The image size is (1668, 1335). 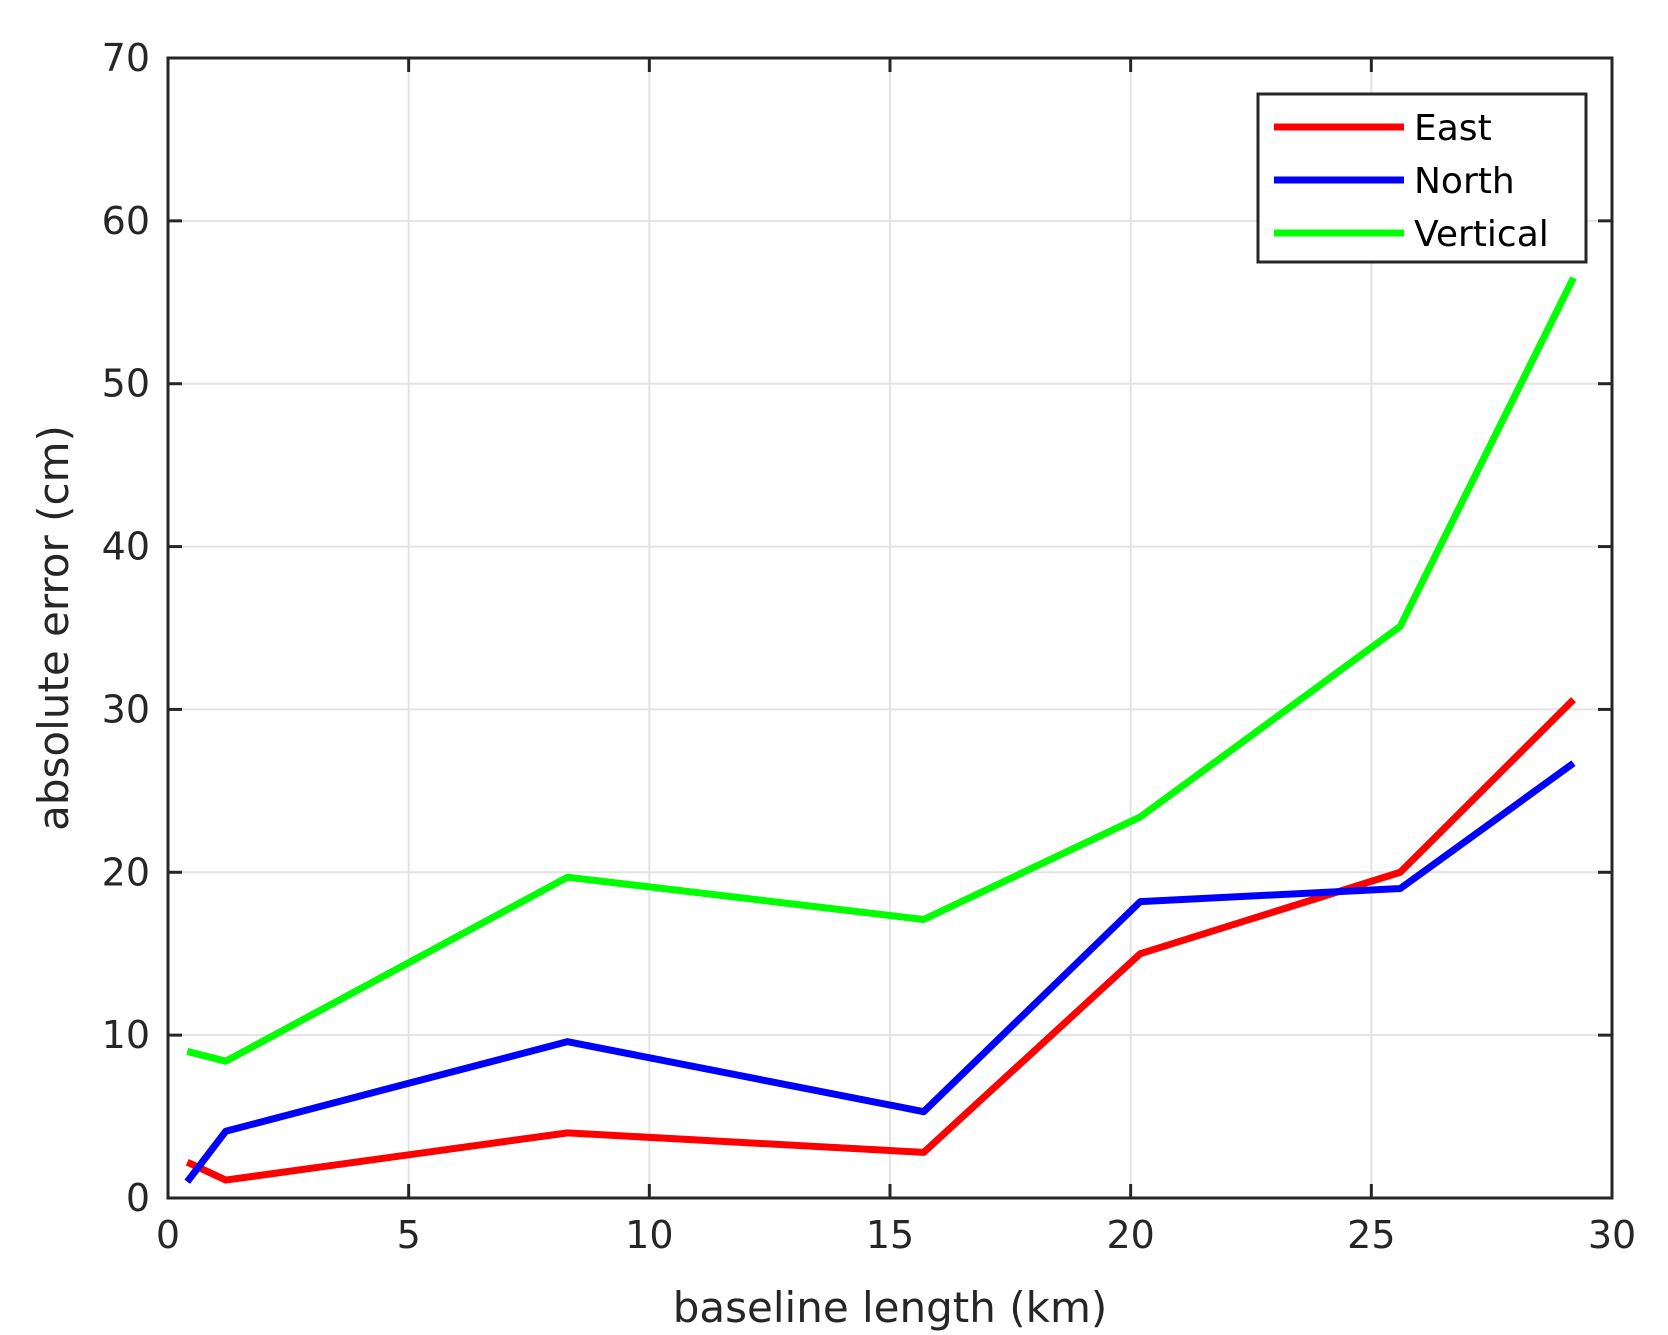 I want to click on x-axis-title: baseline length (km), so click(x=890, y=1307).